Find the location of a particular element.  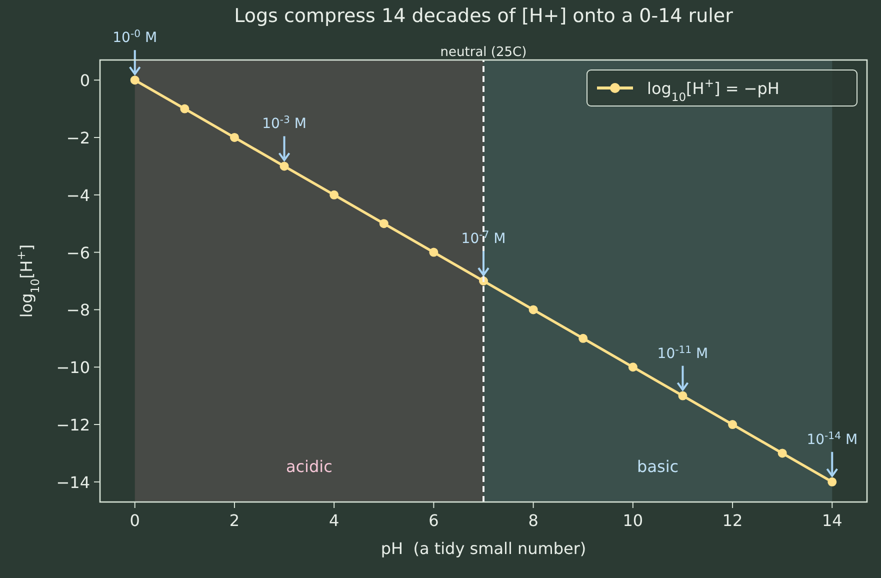

annotation: 10$^{-14}$ M is located at coordinates (832, 439).